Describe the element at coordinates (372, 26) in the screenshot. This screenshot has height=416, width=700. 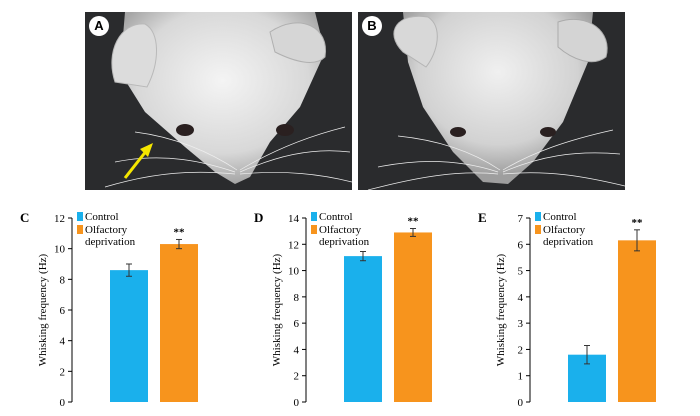
I see `panel-label-b: B` at that location.